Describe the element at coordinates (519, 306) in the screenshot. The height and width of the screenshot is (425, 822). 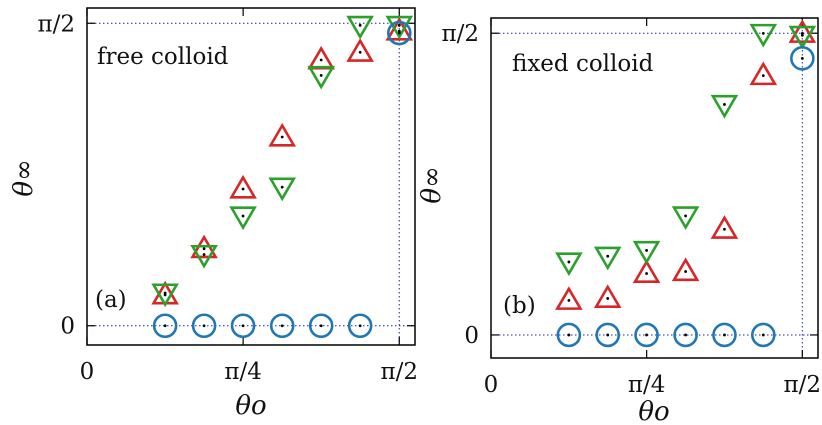
I see `panel-tag: (b)` at that location.